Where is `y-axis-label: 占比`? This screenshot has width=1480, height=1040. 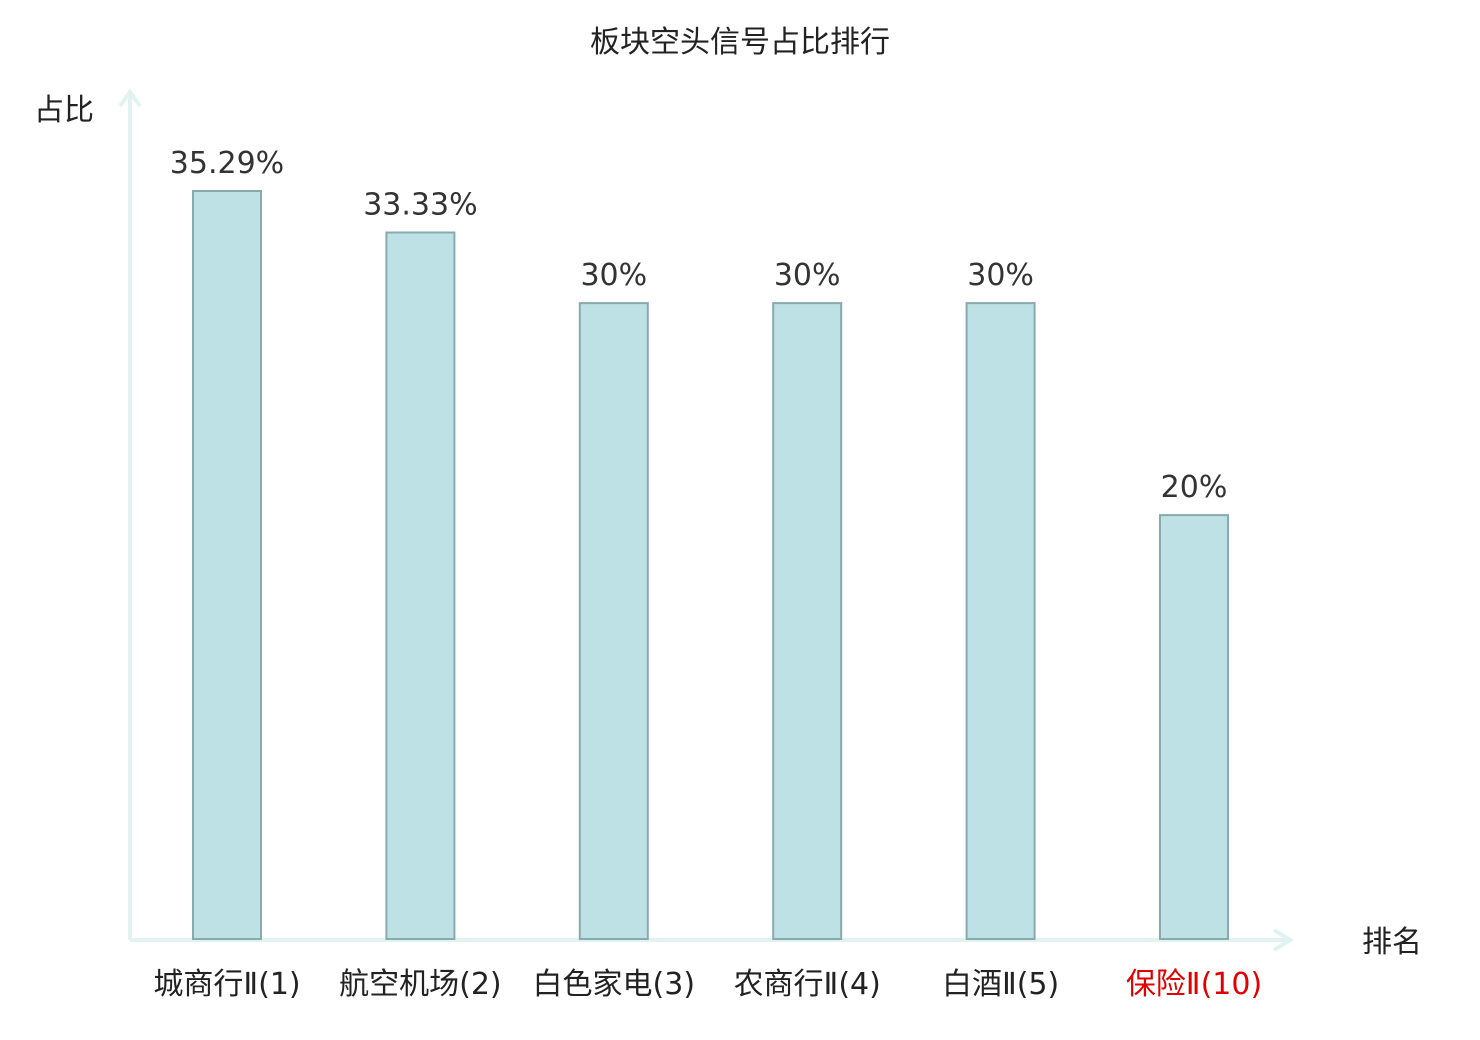 y-axis-label: 占比 is located at coordinates (64, 110).